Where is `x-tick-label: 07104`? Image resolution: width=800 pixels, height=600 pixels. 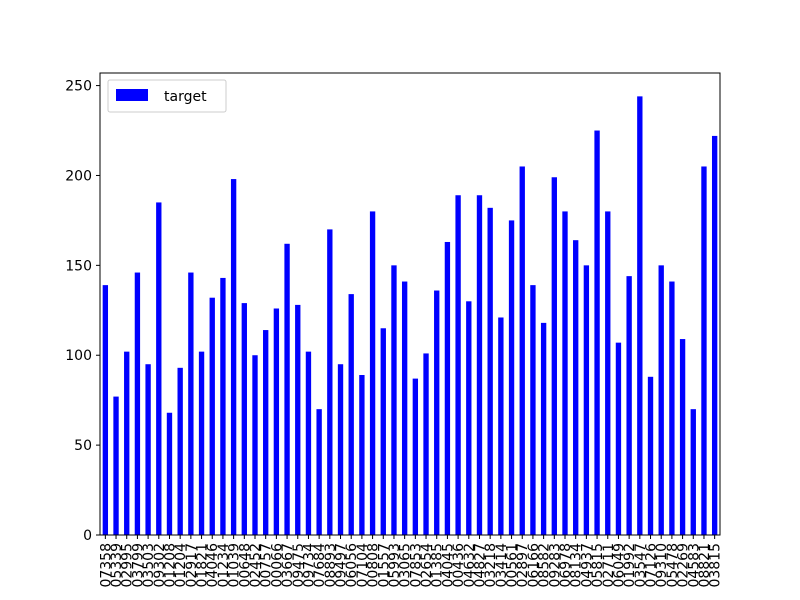 x-tick-label: 07104 is located at coordinates (363, 565).